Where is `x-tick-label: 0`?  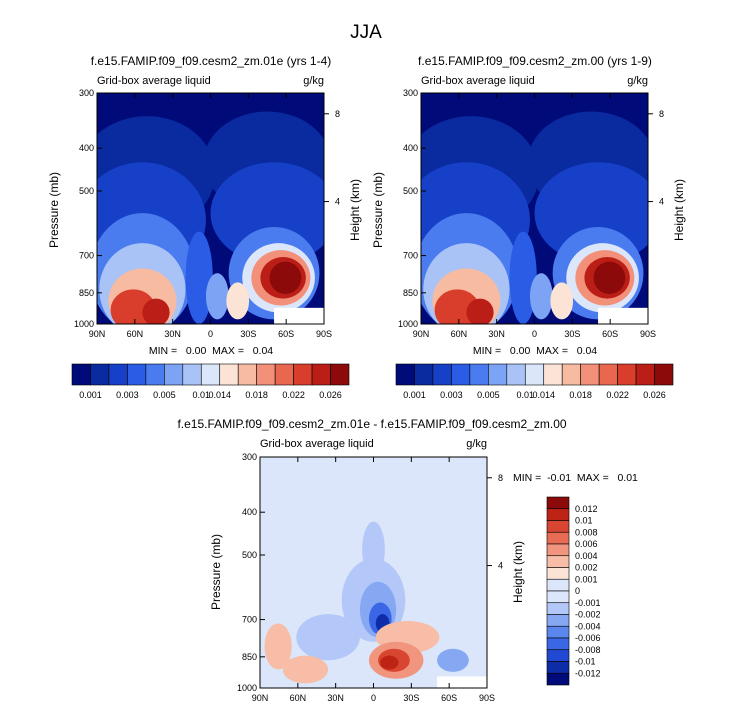
x-tick-label: 0 is located at coordinates (210, 334).